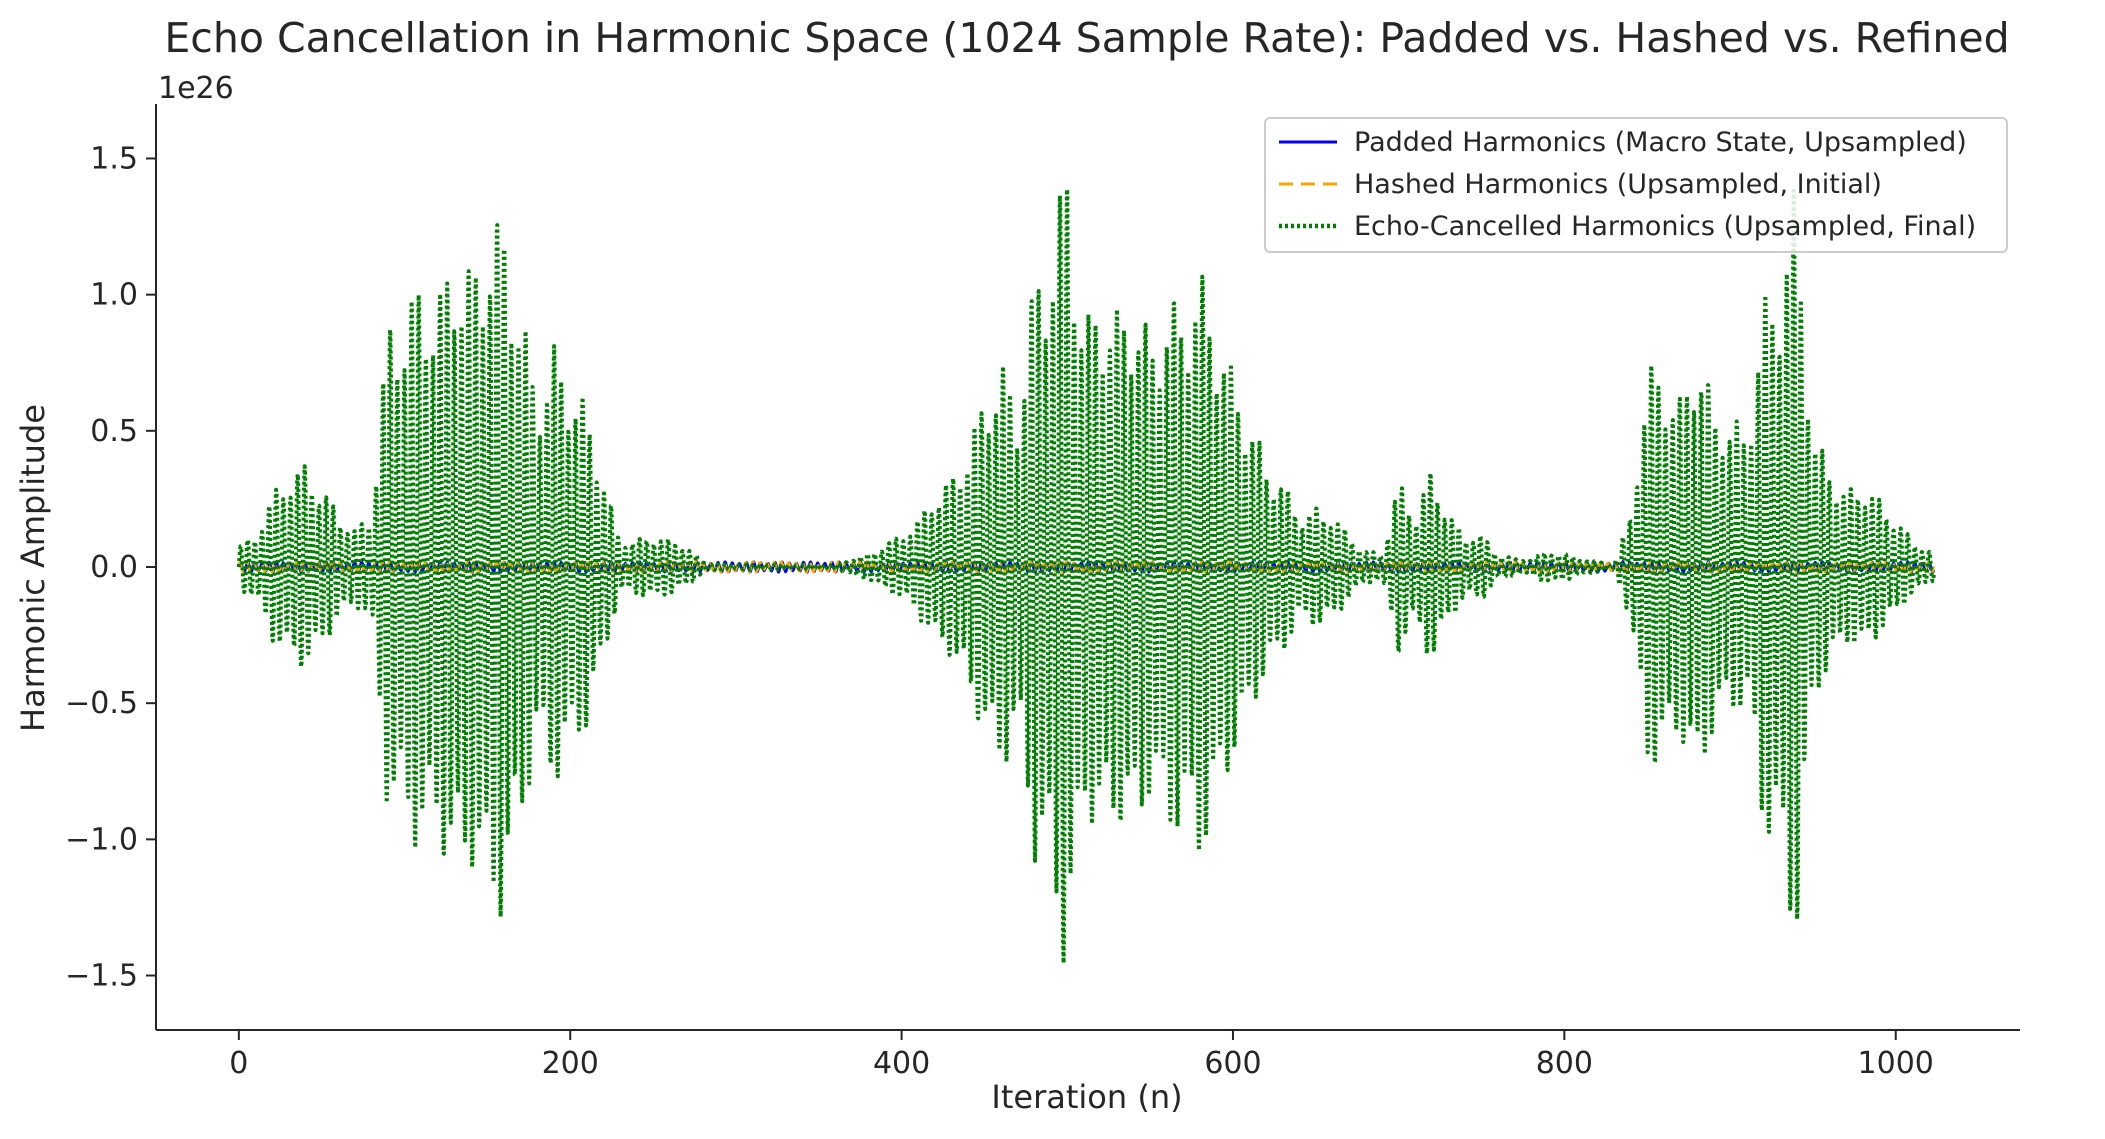 This screenshot has height=1139, width=2105. I want to click on x-tick-label: 800, so click(1564, 1063).